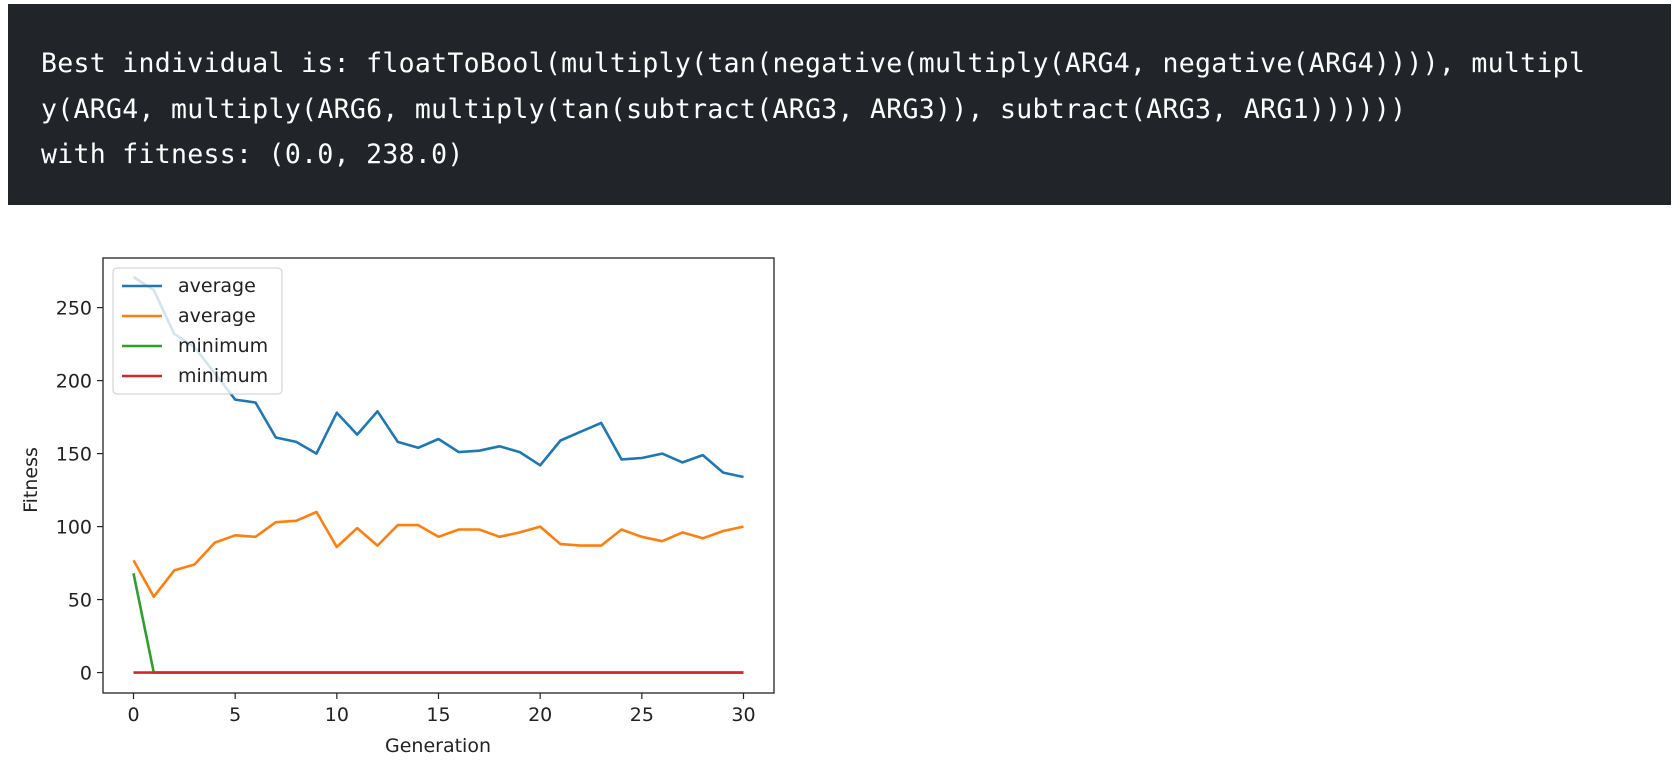 The image size is (1680, 780). I want to click on x-tick-label: 20, so click(540, 715).